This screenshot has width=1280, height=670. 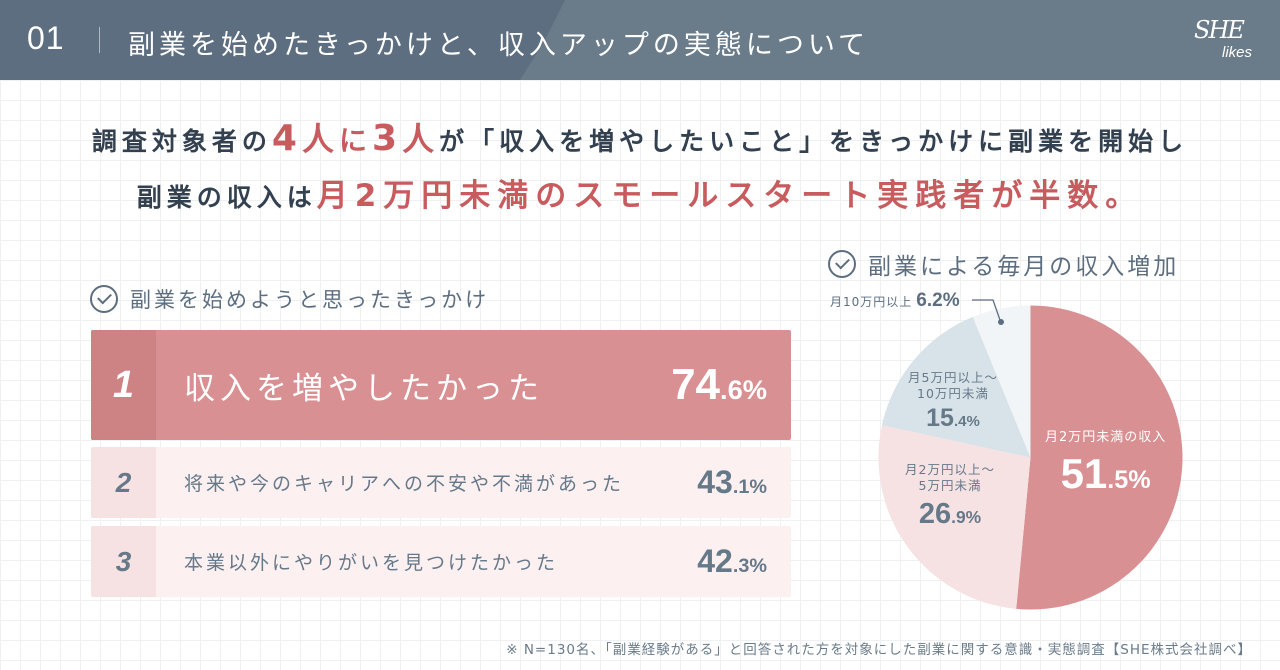 I want to click on pie-label-title: 月5万円以上～, so click(x=953, y=377).